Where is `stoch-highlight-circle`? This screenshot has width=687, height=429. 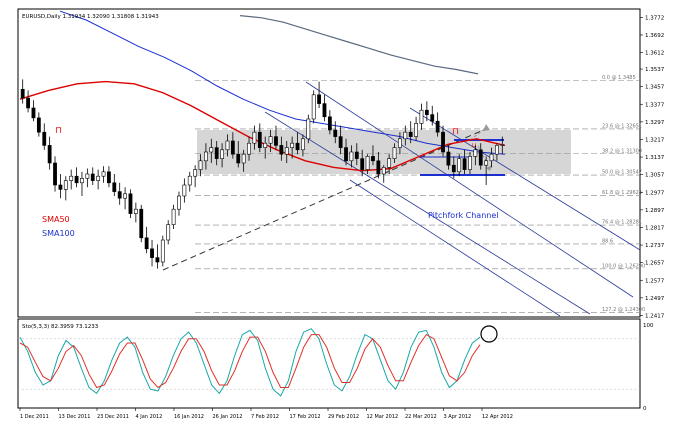
stoch-highlight-circle is located at coordinates (489, 334).